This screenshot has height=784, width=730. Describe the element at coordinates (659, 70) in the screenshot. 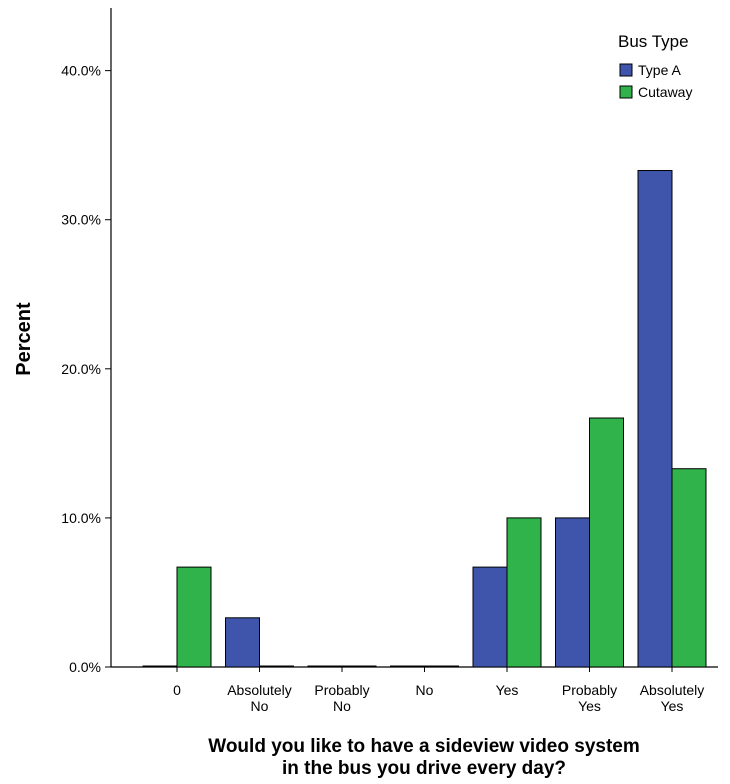

I see `legend-label-type-a: Type A` at that location.